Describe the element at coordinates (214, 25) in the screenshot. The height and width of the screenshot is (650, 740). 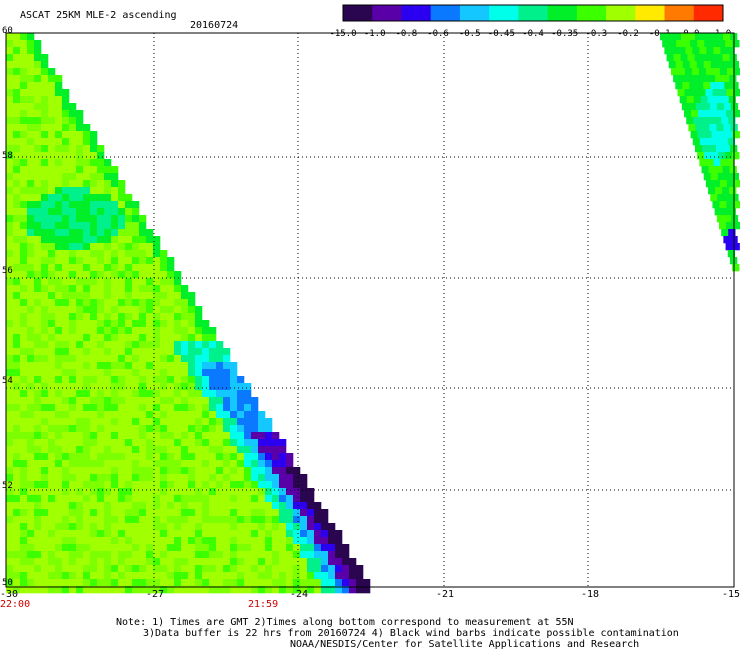
I see `product-date: 20160724` at that location.